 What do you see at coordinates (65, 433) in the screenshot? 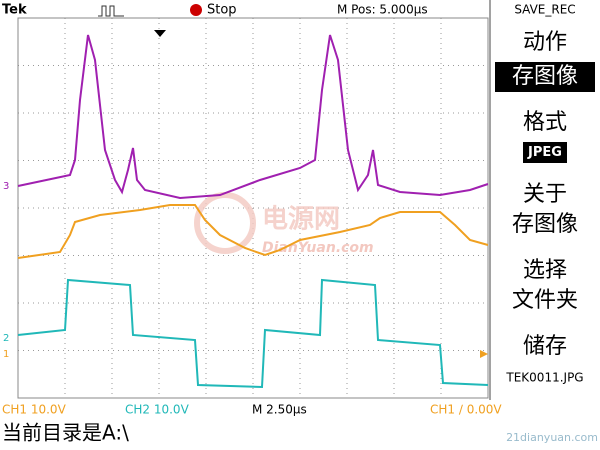
I see `status: 当前目录是A:\` at bounding box center [65, 433].